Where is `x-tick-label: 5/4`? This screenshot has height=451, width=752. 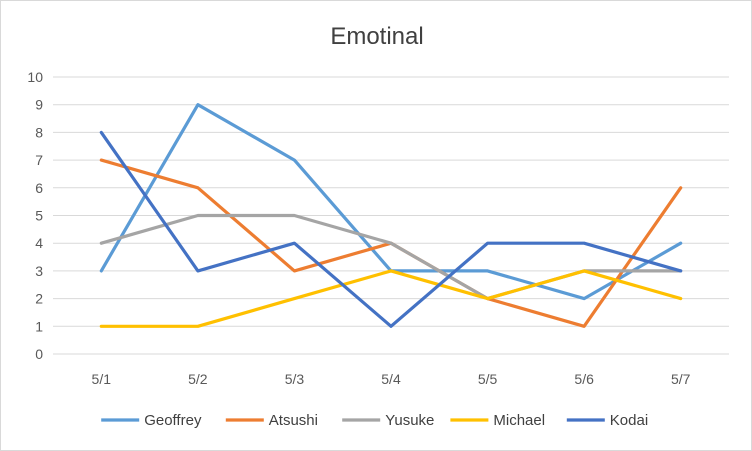 x-tick-label: 5/4 is located at coordinates (391, 379).